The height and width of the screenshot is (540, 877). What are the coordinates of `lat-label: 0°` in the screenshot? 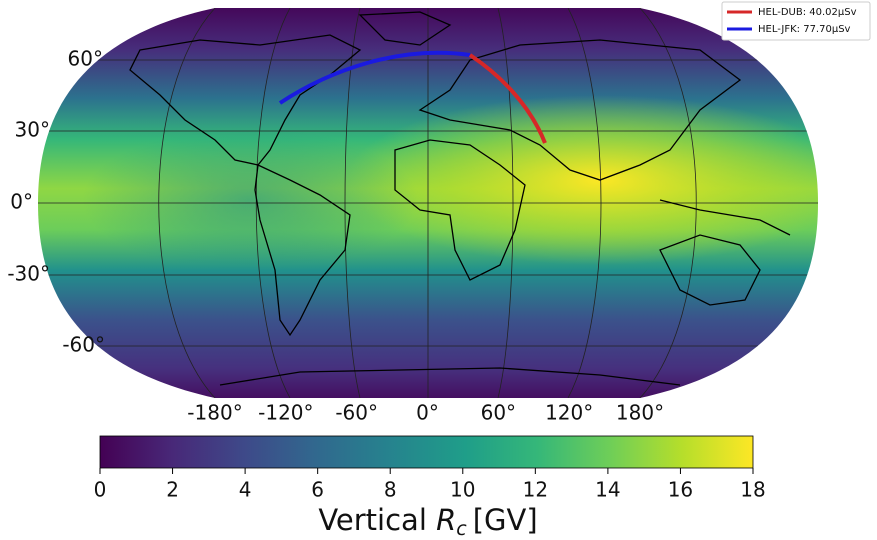 It's located at (21, 202).